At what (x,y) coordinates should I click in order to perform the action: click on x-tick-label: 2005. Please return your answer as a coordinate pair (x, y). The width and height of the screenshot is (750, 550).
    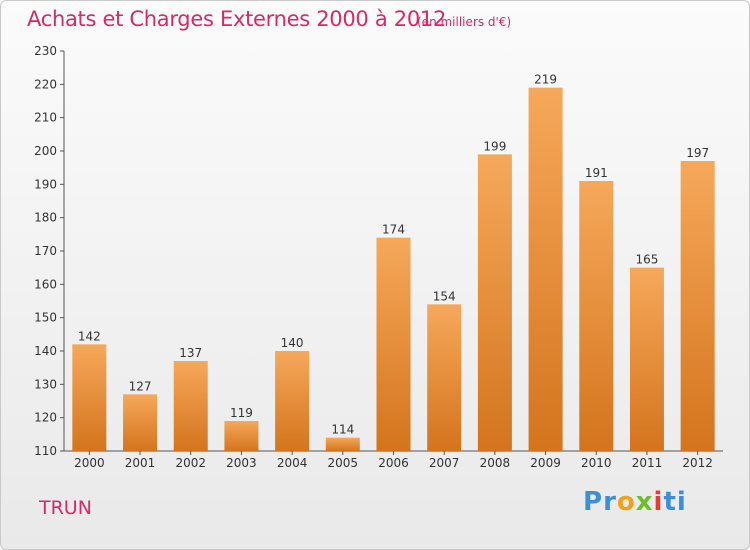
    Looking at the image, I should click on (343, 463).